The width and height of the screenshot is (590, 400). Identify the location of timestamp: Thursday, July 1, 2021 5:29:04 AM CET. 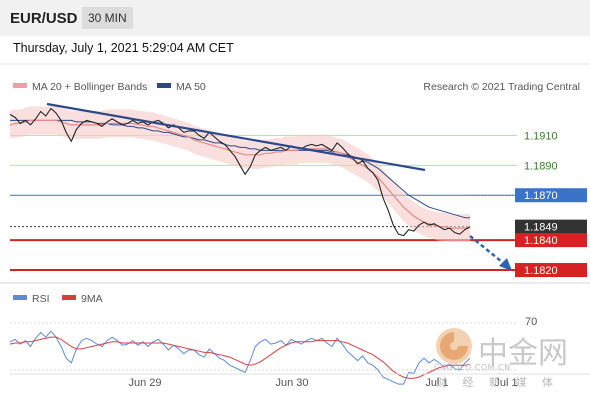
(123, 48).